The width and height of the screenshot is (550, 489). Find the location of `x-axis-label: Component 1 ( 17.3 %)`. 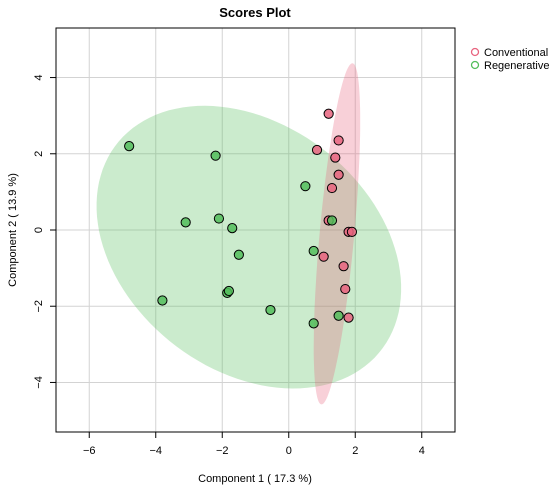

x-axis-label: Component 1 ( 17.3 %) is located at coordinates (255, 479).